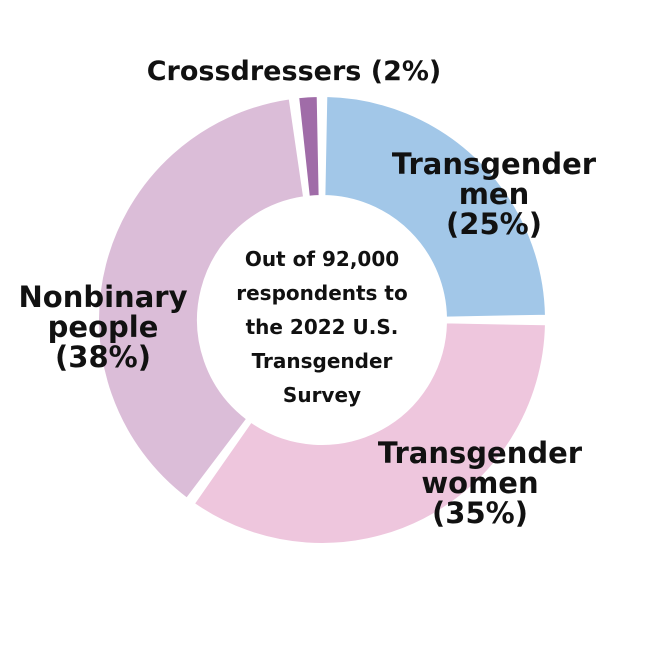 The image size is (661, 666). What do you see at coordinates (494, 224) in the screenshot?
I see `slice-label-line: (25%)` at bounding box center [494, 224].